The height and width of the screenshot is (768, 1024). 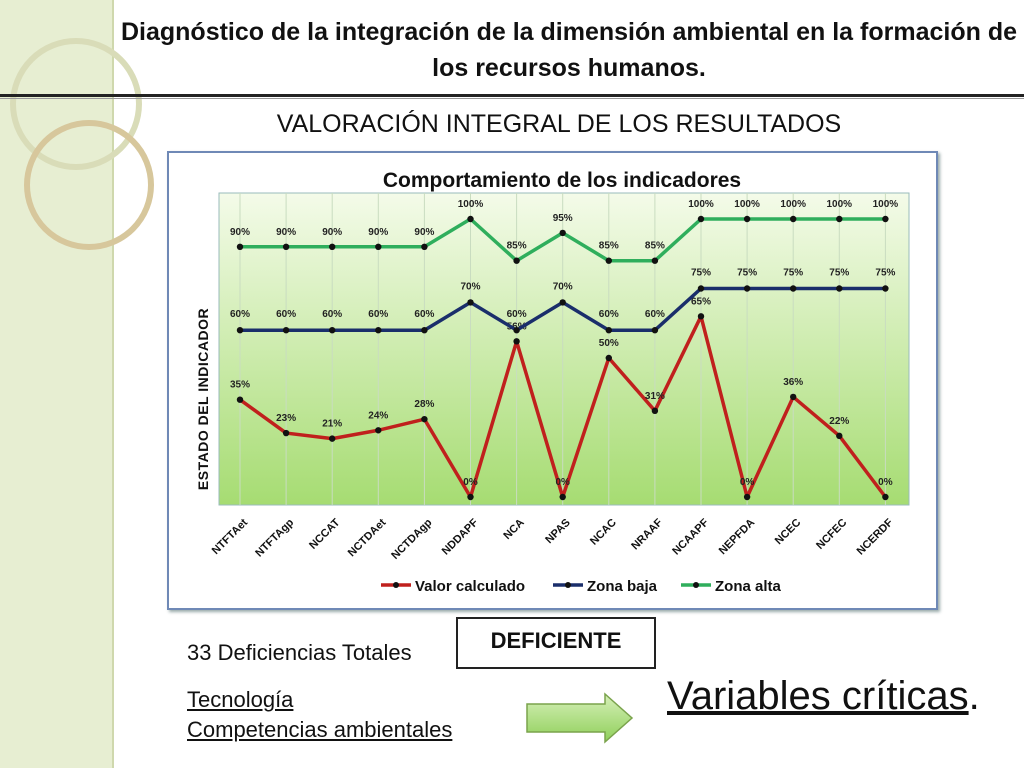 I want to click on x-tick-label: NCA, so click(x=513, y=529).